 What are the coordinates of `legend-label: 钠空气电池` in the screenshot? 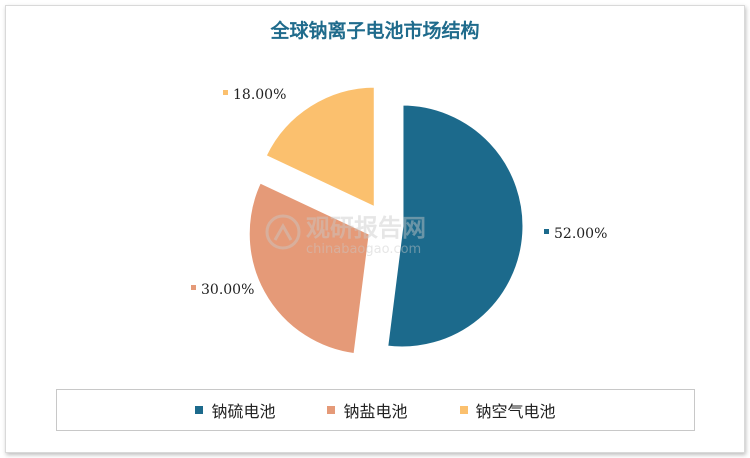 It's located at (515, 411).